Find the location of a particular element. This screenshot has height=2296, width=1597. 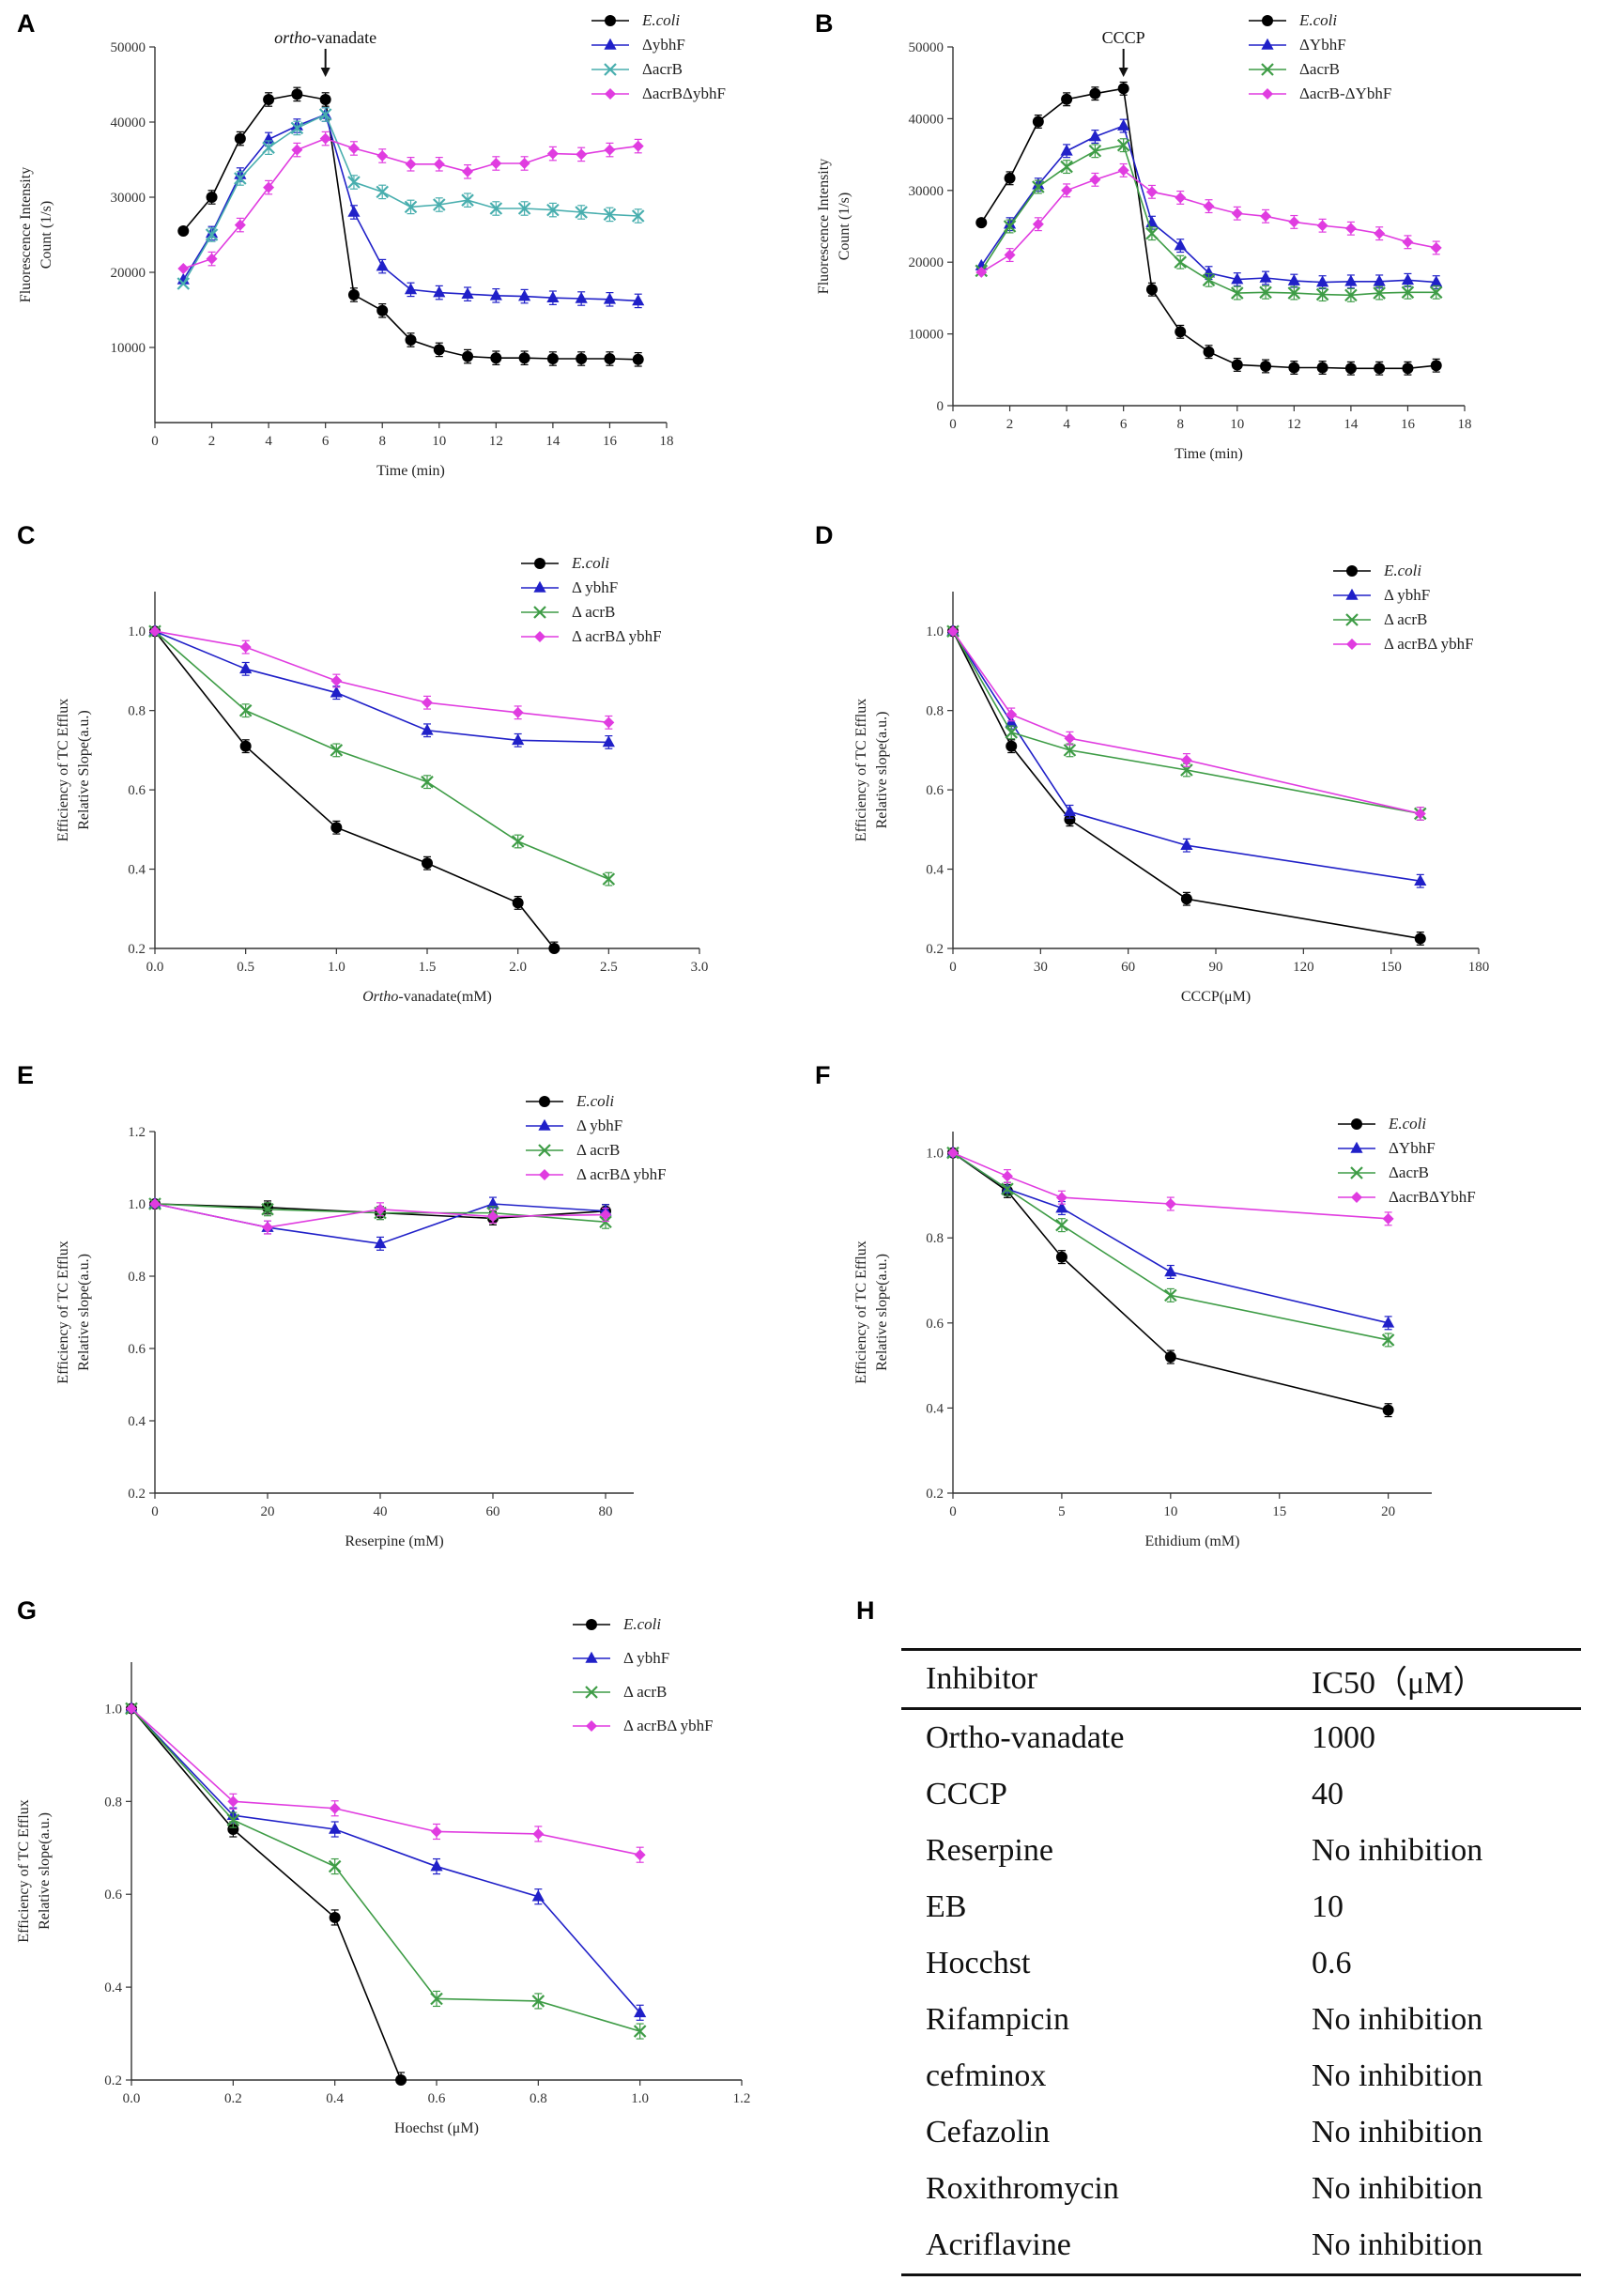

x-tick-label: 150 is located at coordinates (1391, 968).